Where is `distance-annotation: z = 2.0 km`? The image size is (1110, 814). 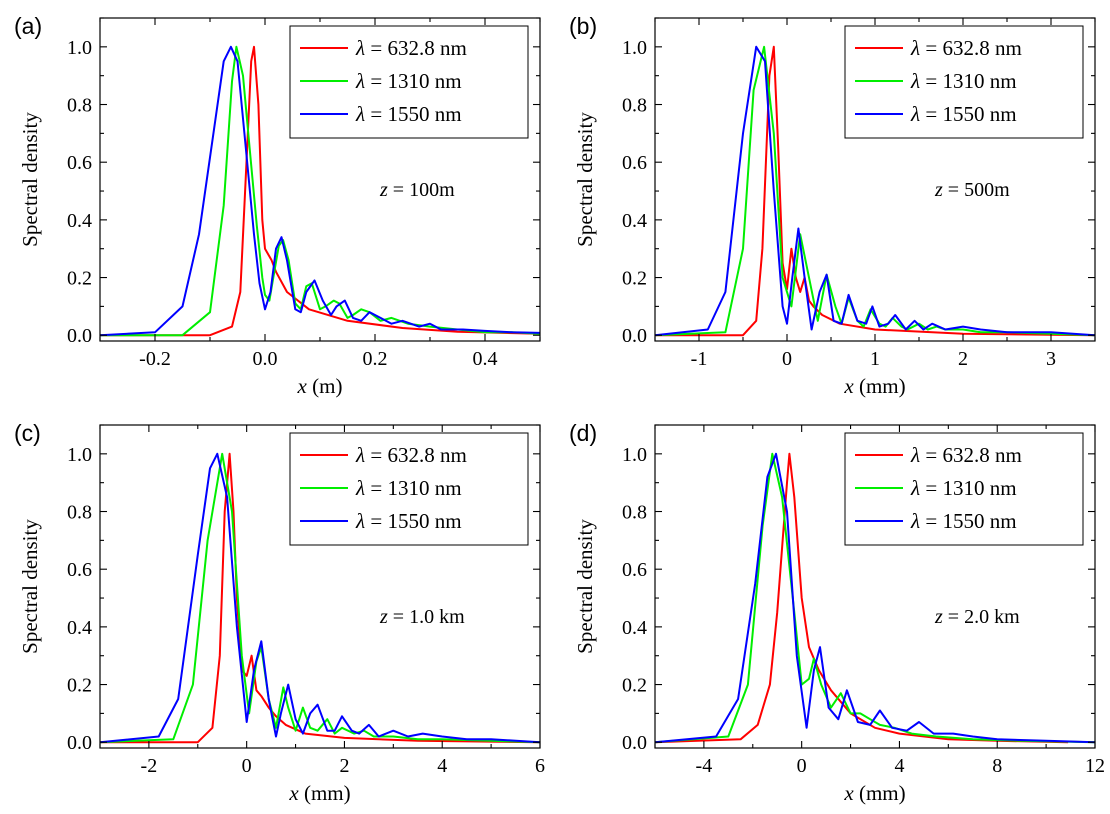
distance-annotation: z = 2.0 km is located at coordinates (977, 617).